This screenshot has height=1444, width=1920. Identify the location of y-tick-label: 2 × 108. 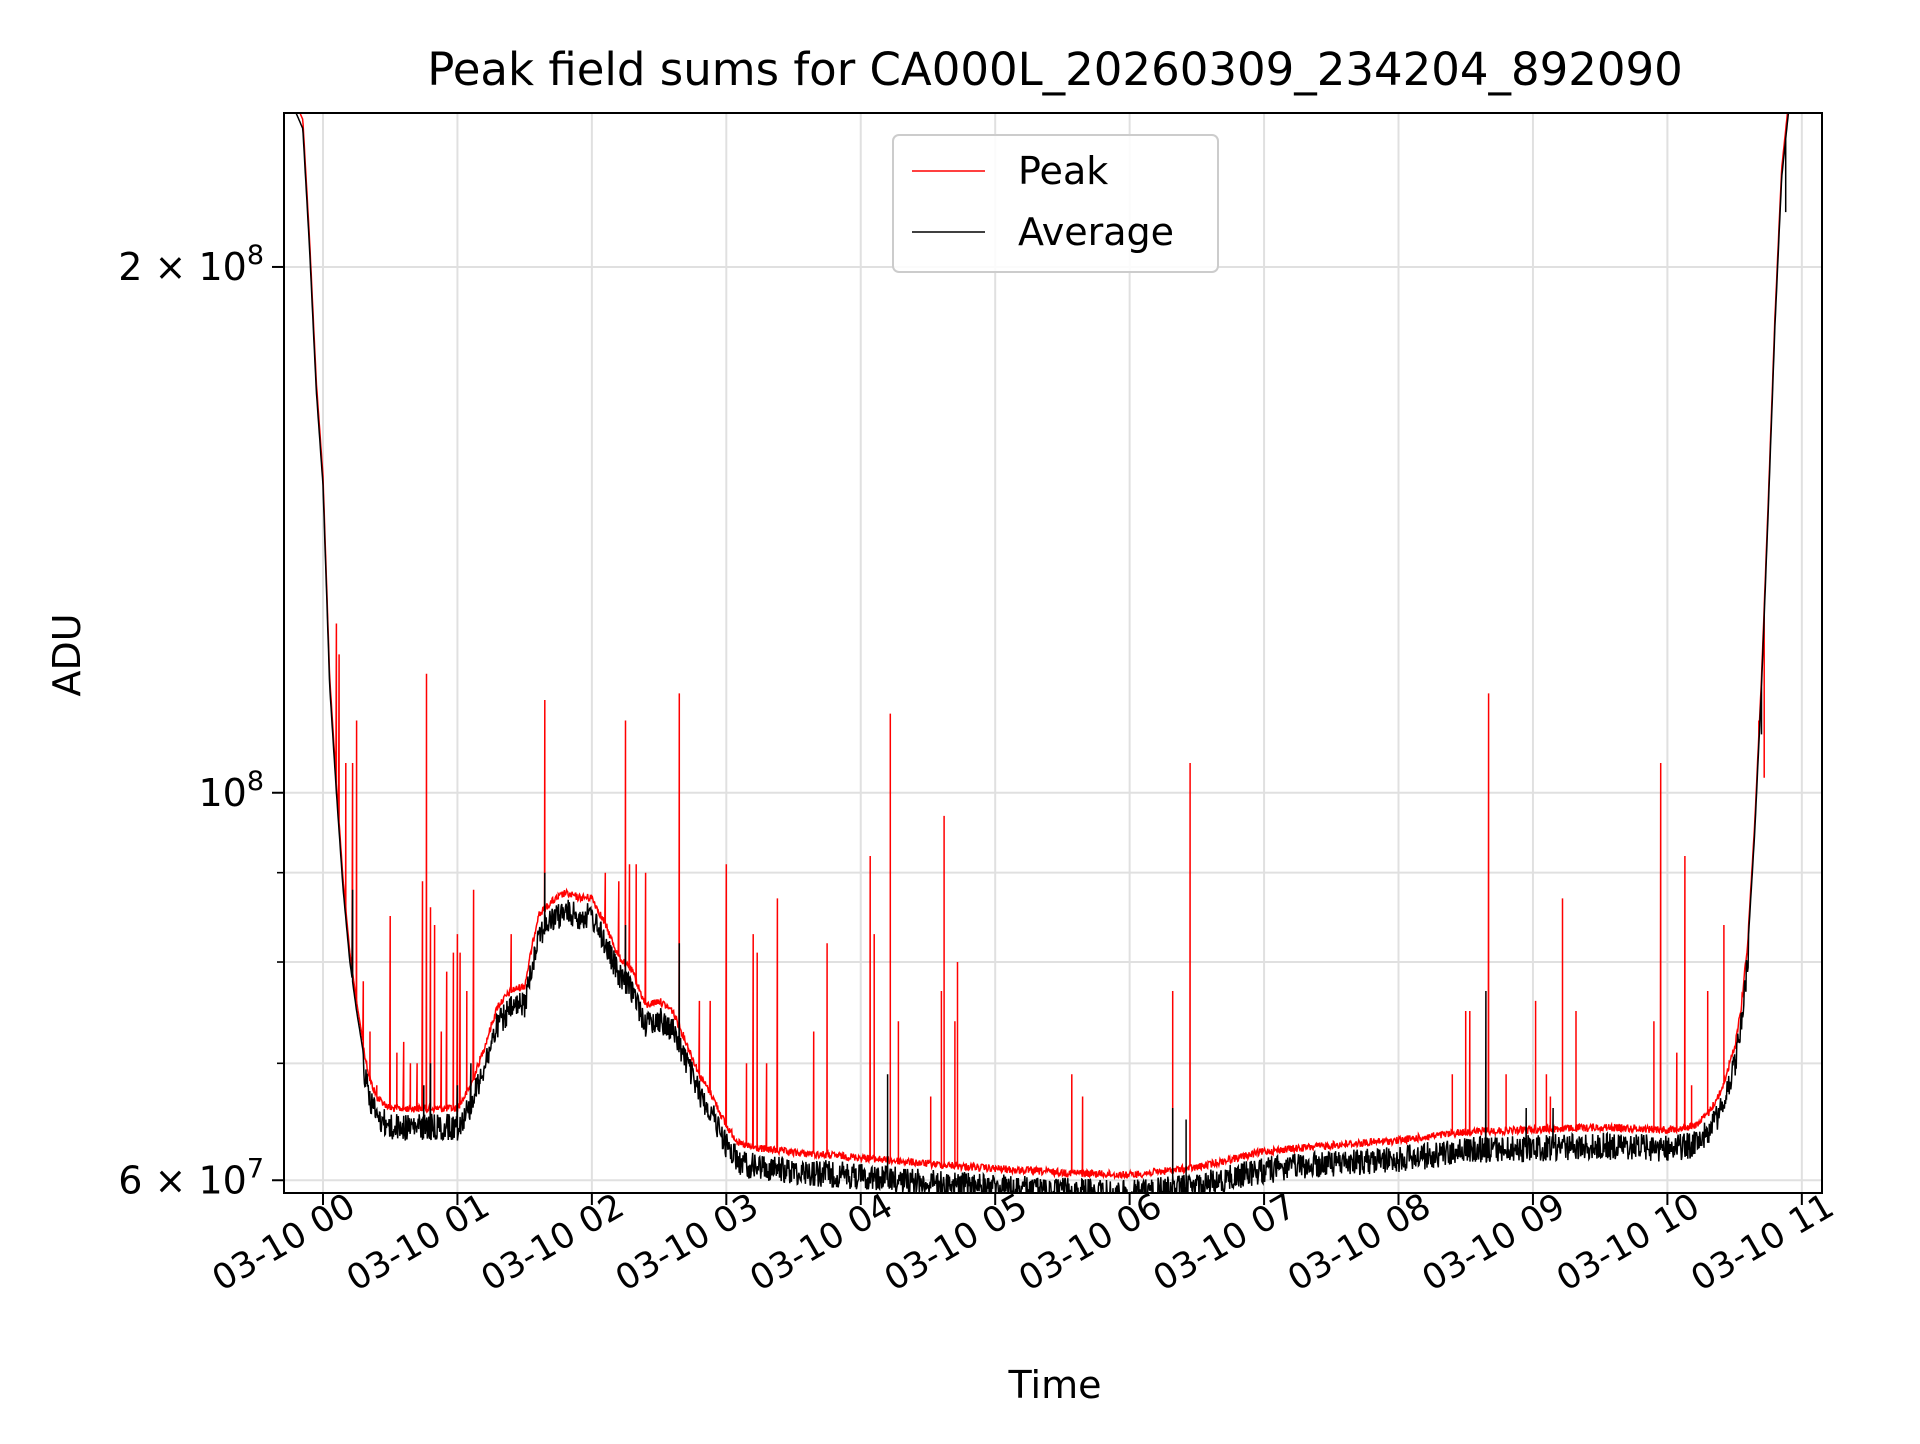
(191, 264).